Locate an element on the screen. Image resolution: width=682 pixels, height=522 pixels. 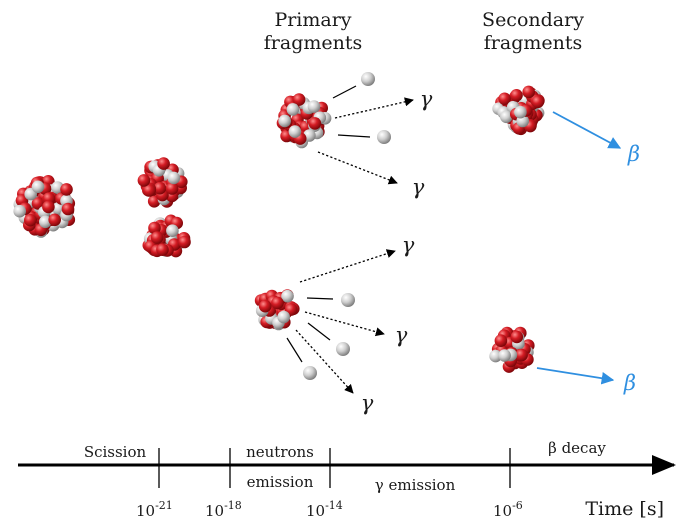
tick-label: 10-6 is located at coordinates (508, 509).